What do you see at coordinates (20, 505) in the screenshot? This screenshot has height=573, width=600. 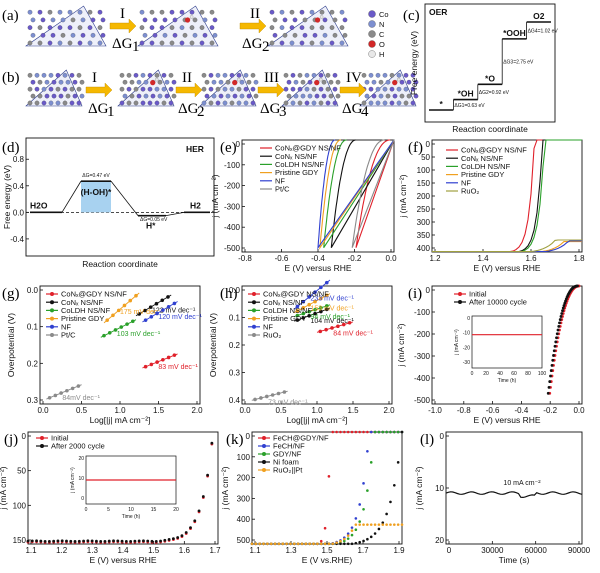 I see `y-tick-label: 100` at bounding box center [20, 505].